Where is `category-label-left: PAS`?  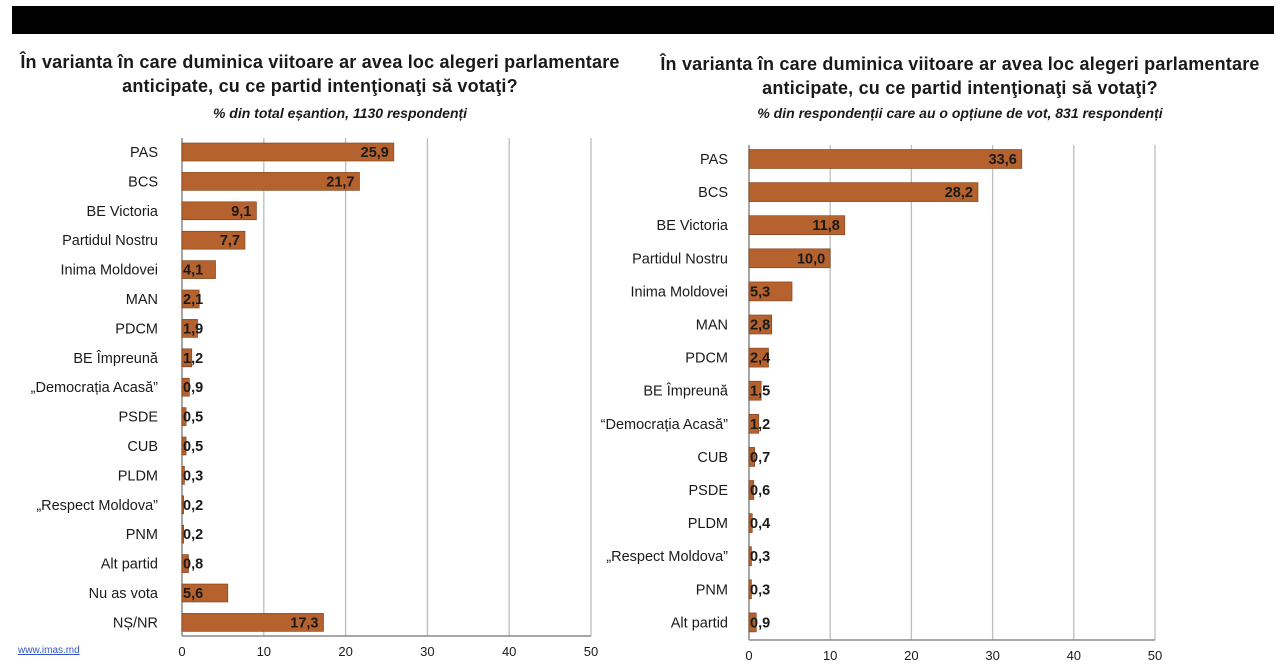
category-label-left: PAS is located at coordinates (144, 153).